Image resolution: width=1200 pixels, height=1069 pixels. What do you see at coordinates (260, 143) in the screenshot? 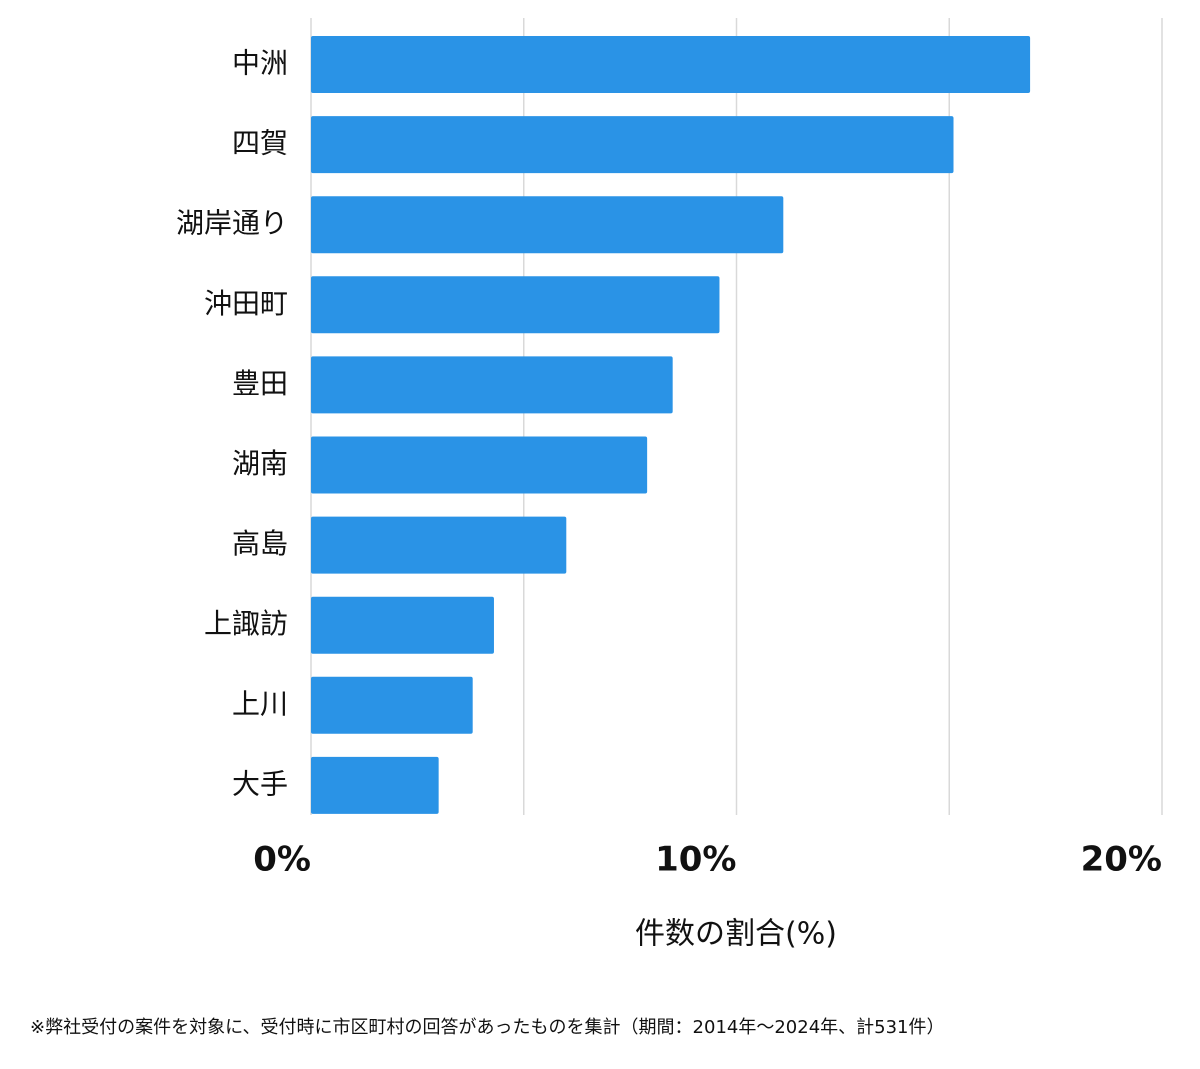
I see `y-tick-label: 四賀` at bounding box center [260, 143].